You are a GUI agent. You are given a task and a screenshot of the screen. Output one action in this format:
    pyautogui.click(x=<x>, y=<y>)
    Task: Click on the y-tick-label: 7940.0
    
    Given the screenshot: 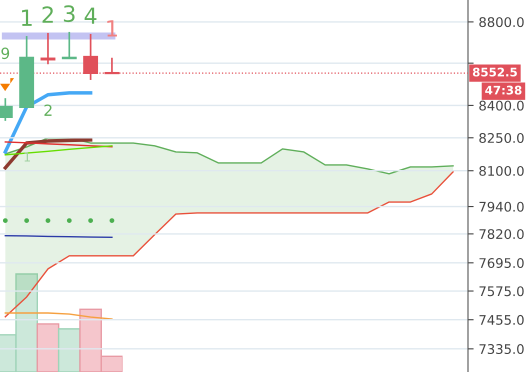 What is the action you would take?
    pyautogui.click(x=502, y=207)
    